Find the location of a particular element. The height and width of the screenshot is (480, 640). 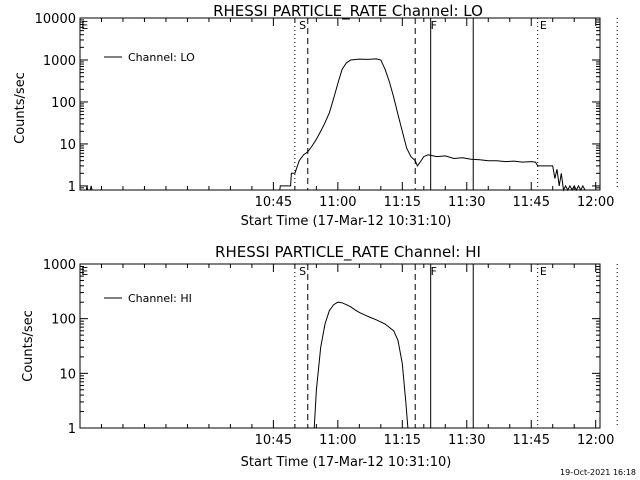

timestamp: 19-Oct-2021 16:18 is located at coordinates (598, 472).